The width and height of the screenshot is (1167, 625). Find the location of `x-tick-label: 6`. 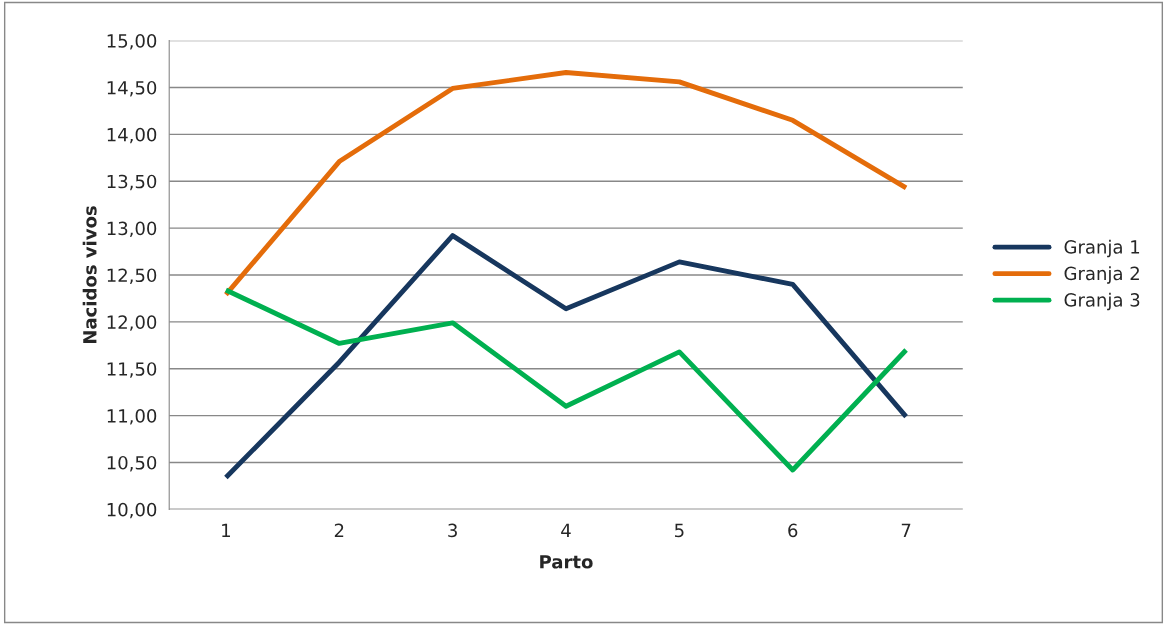

x-tick-label: 6 is located at coordinates (793, 530).